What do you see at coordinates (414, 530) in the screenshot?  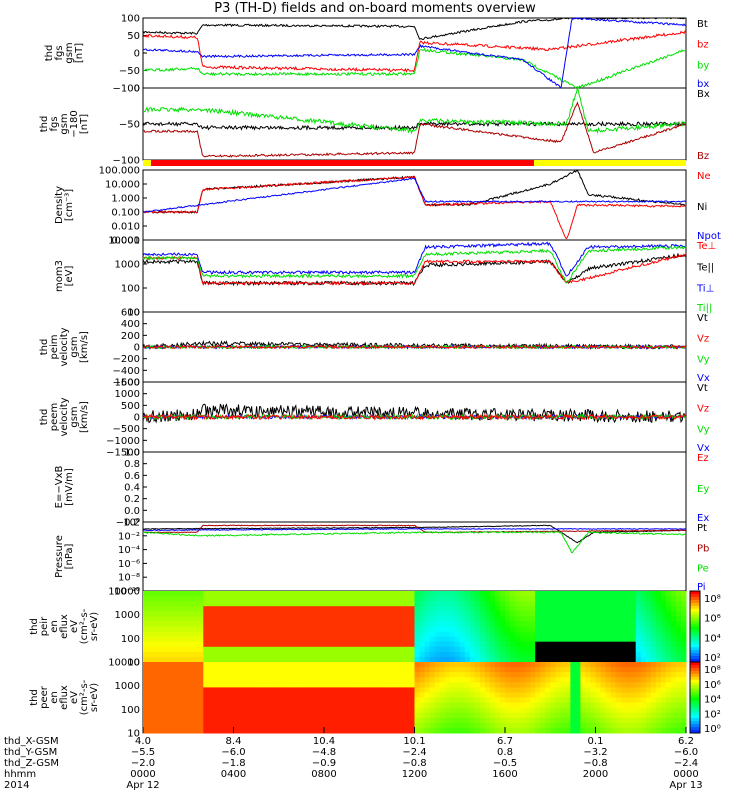 I see `trace-pi` at bounding box center [414, 530].